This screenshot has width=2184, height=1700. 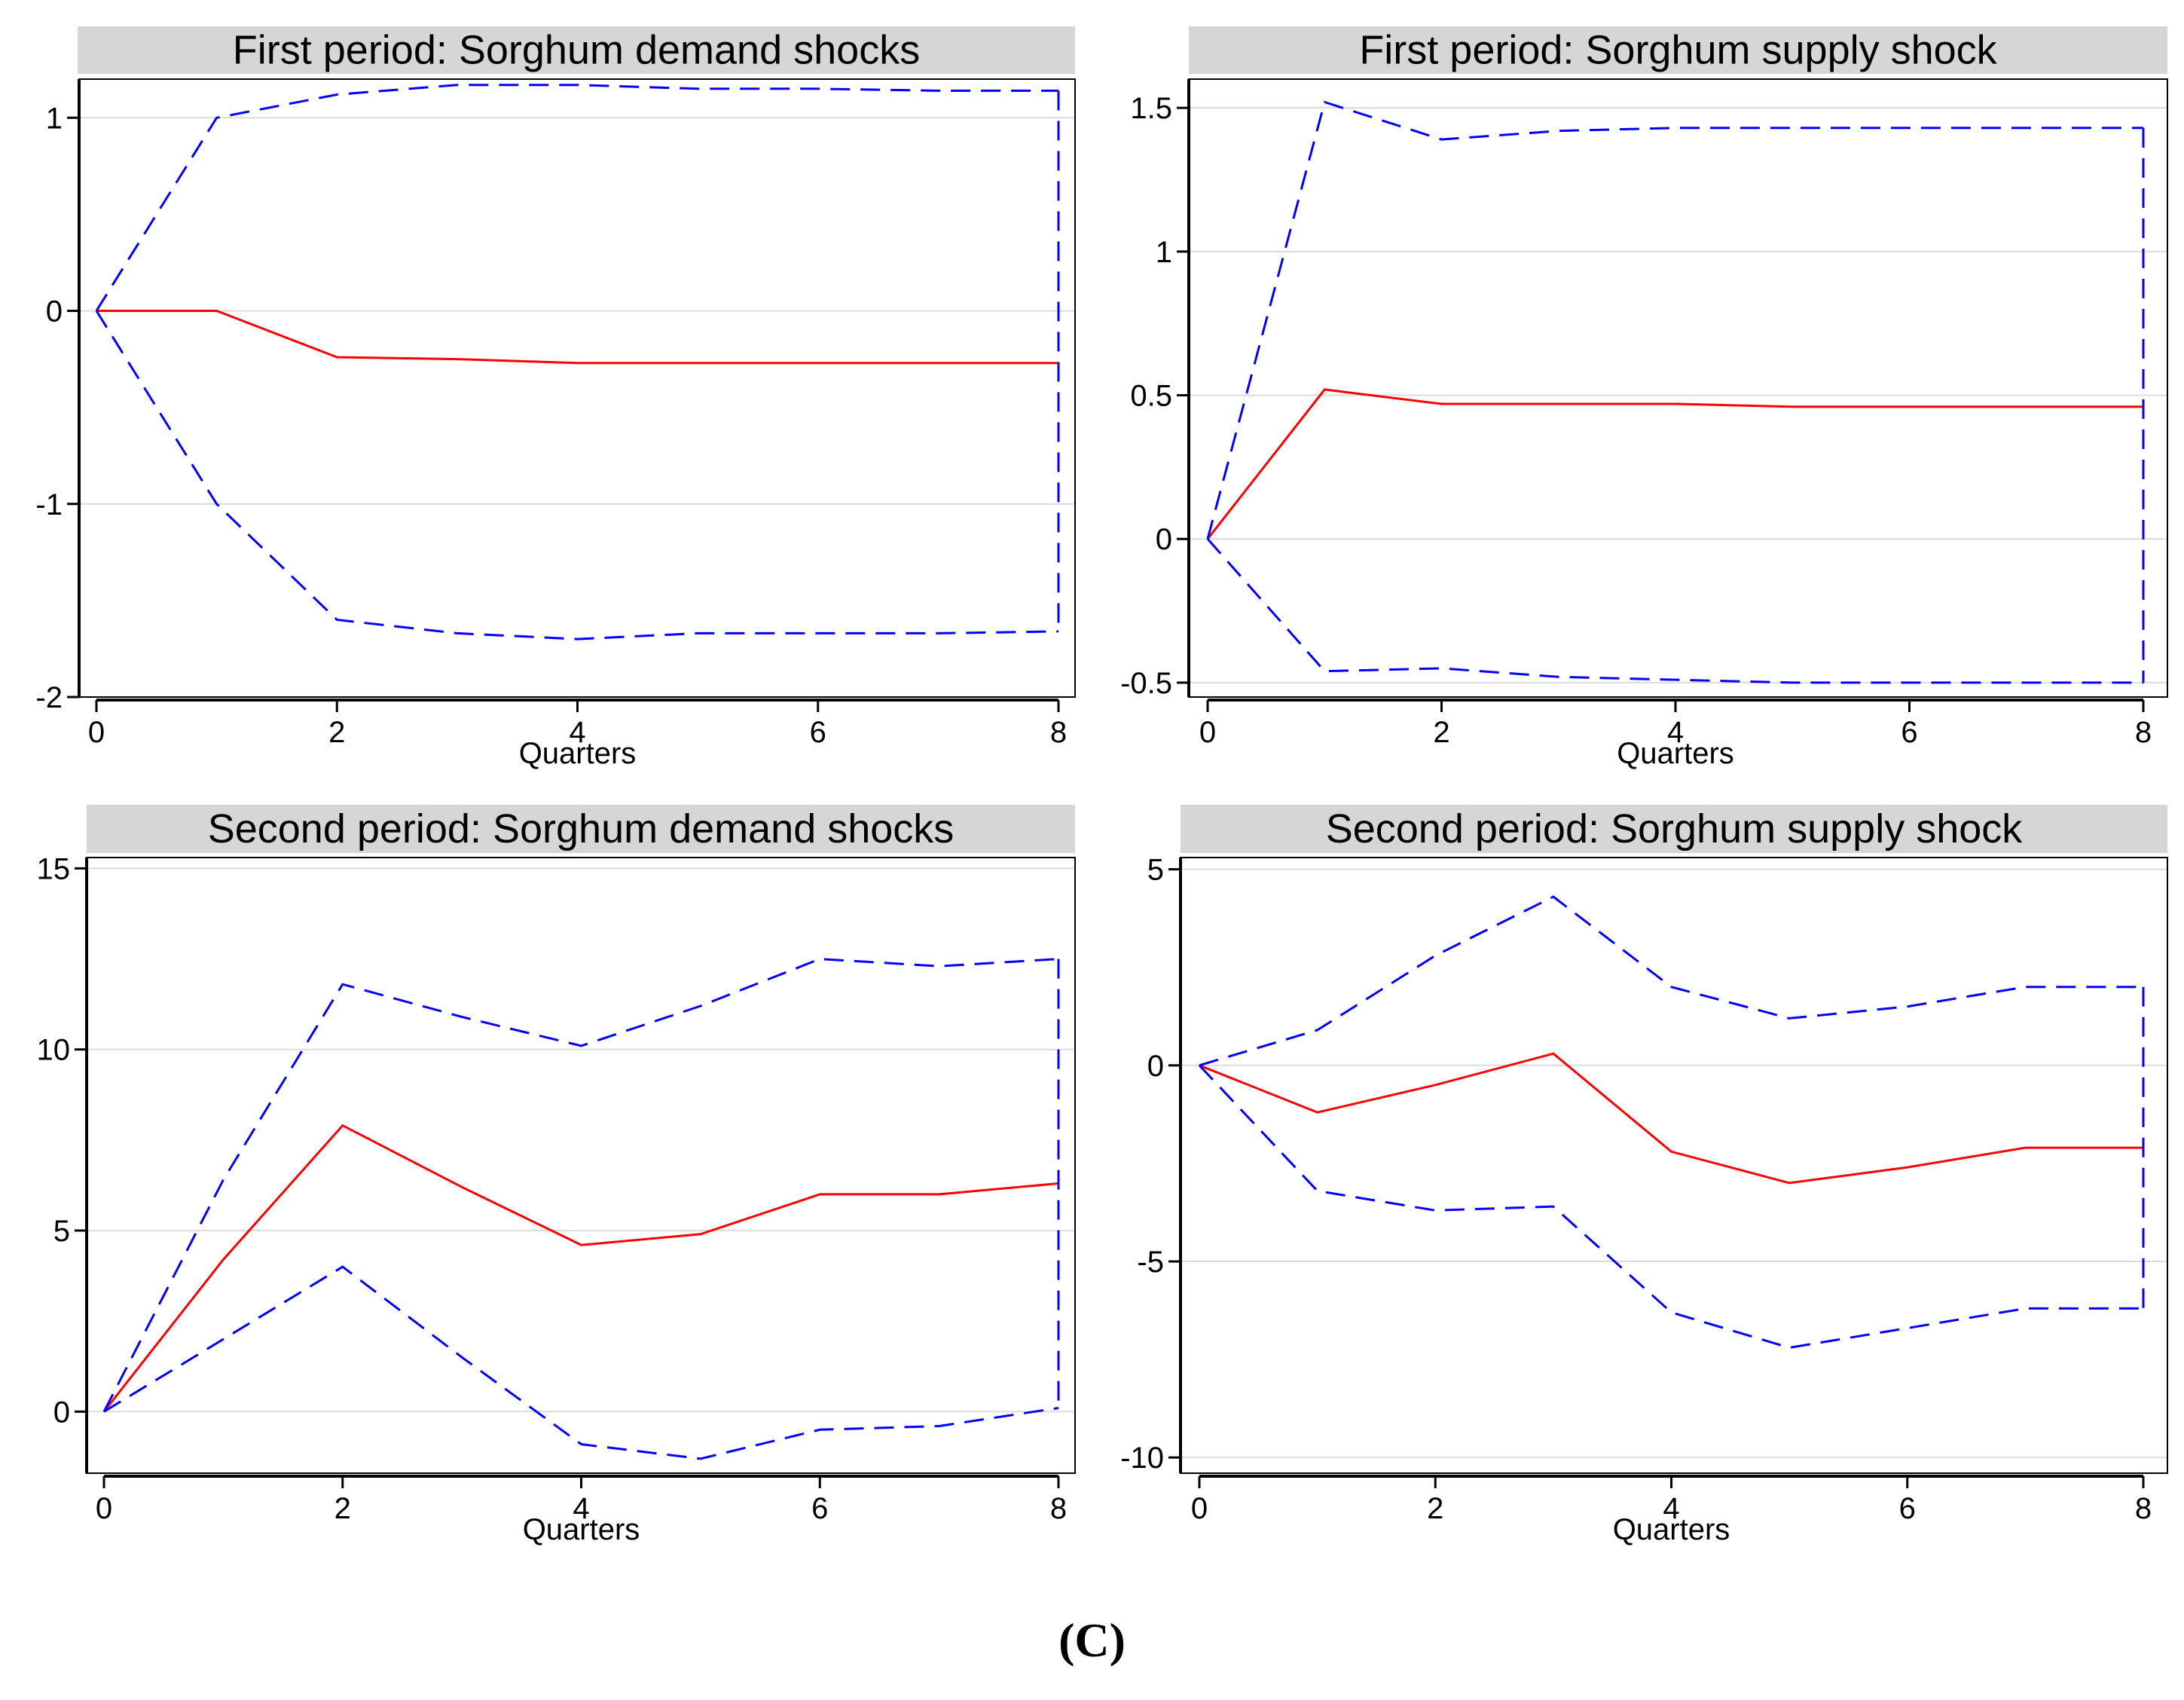 I want to click on y-tick-label: -10, so click(x=1142, y=1458).